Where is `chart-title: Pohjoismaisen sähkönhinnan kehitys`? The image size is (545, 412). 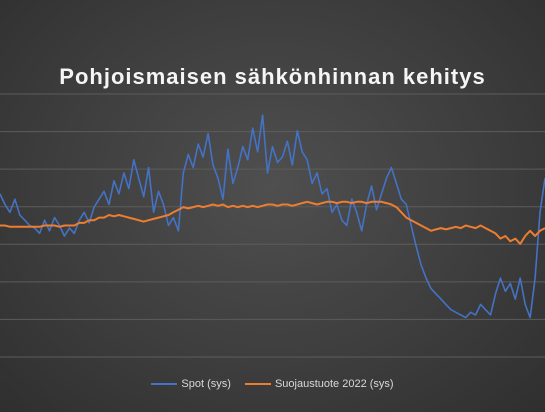 chart-title: Pohjoismaisen sähkönhinnan kehitys is located at coordinates (272, 76).